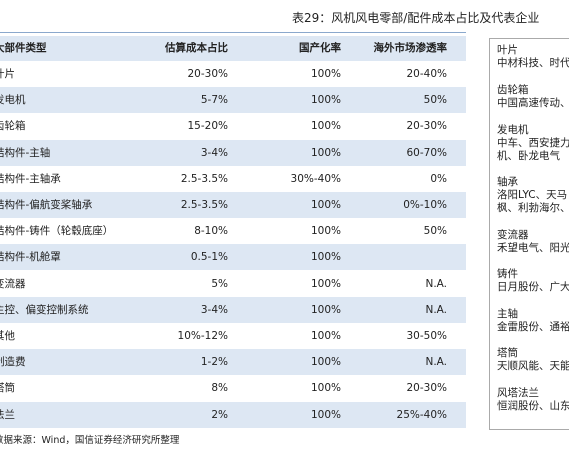 This screenshot has height=449, width=569. I want to click on table-cell: 变流器, so click(13, 283).